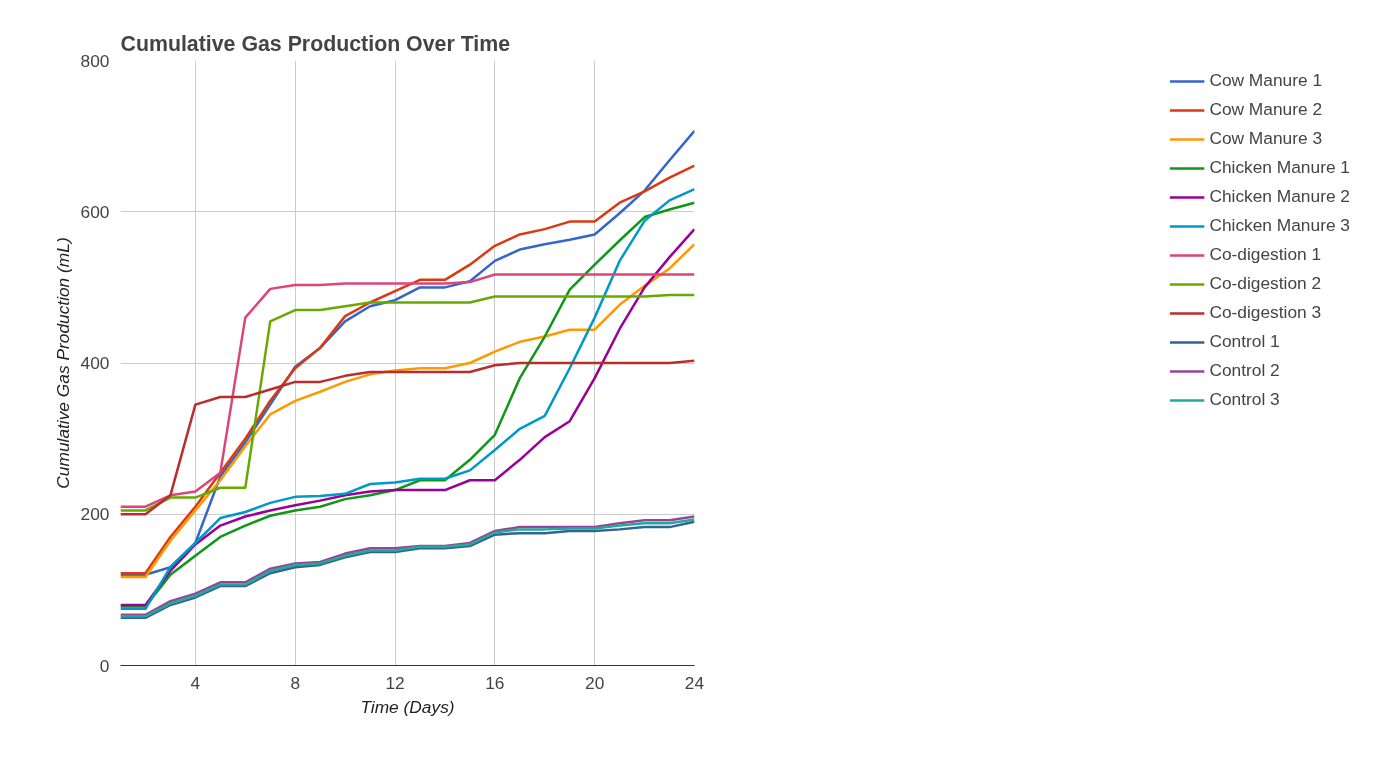 The width and height of the screenshot is (1375, 762). Describe the element at coordinates (1265, 312) in the screenshot. I see `legend-label: Co-digestion 3` at that location.